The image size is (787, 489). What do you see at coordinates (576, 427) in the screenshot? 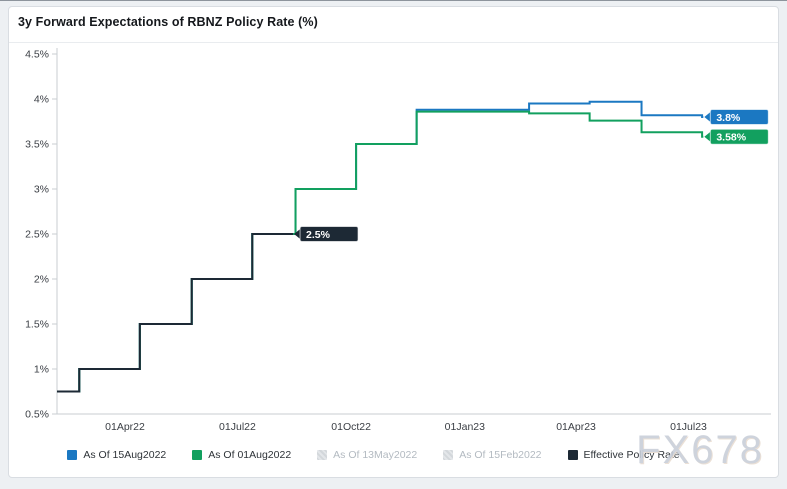
I see `x-axis-tick-label: 01Apr23` at bounding box center [576, 427].